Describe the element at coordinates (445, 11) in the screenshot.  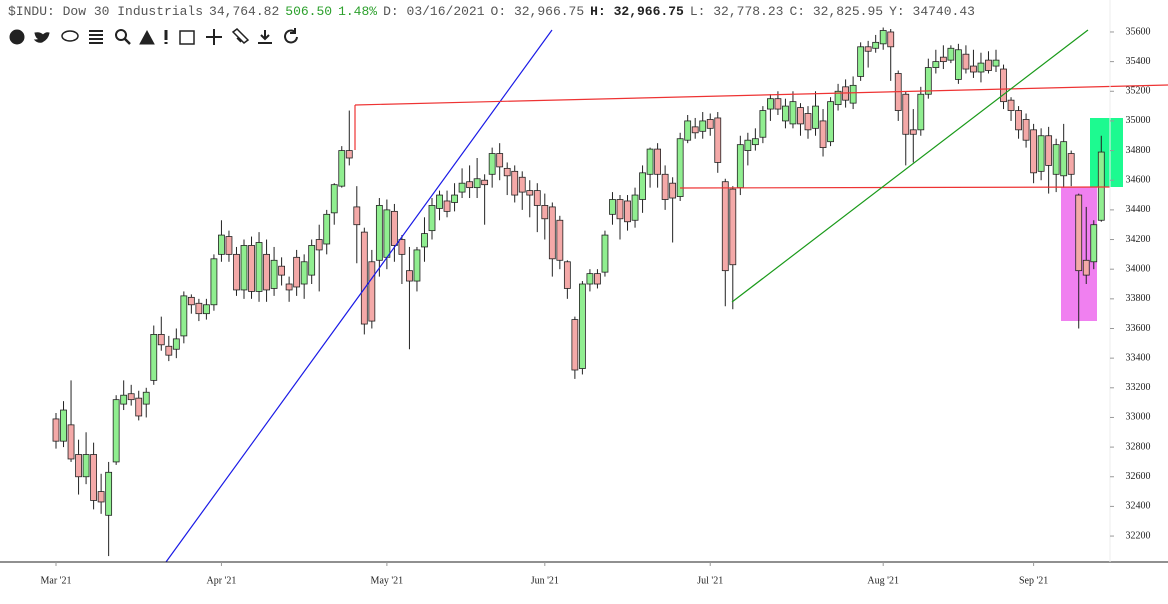
I see `field-value: 03/16/2021` at that location.